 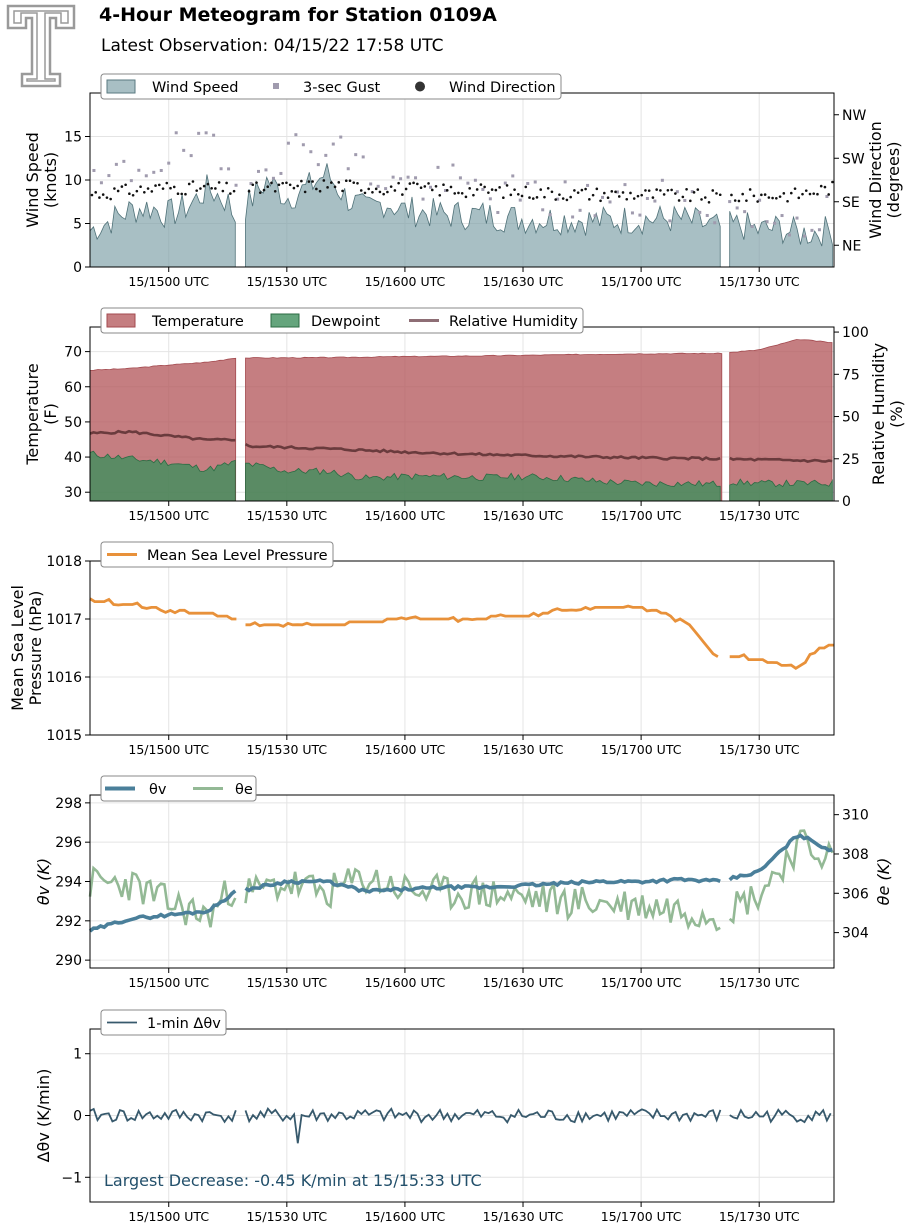 I want to click on svg-text: Relative Humidity, so click(x=878, y=414).